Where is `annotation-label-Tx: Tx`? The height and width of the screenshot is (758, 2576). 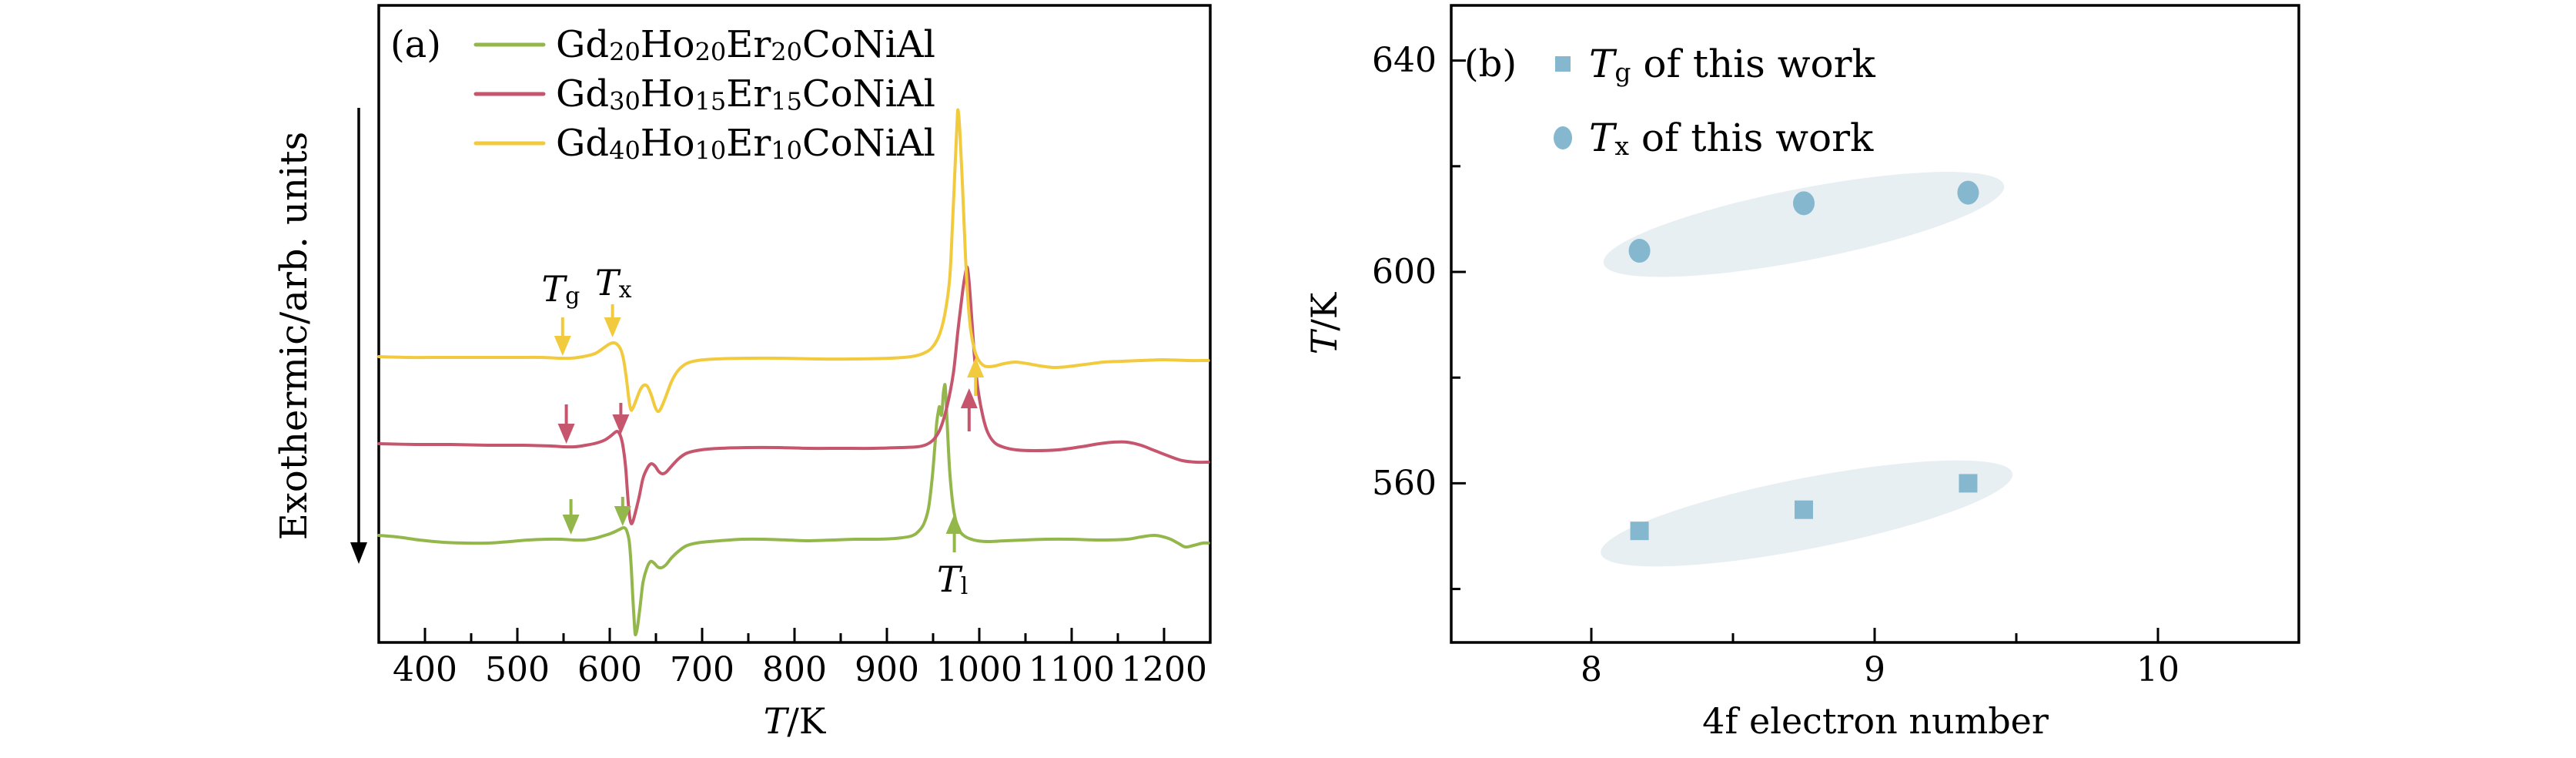 annotation-label-Tx: Tx is located at coordinates (614, 283).